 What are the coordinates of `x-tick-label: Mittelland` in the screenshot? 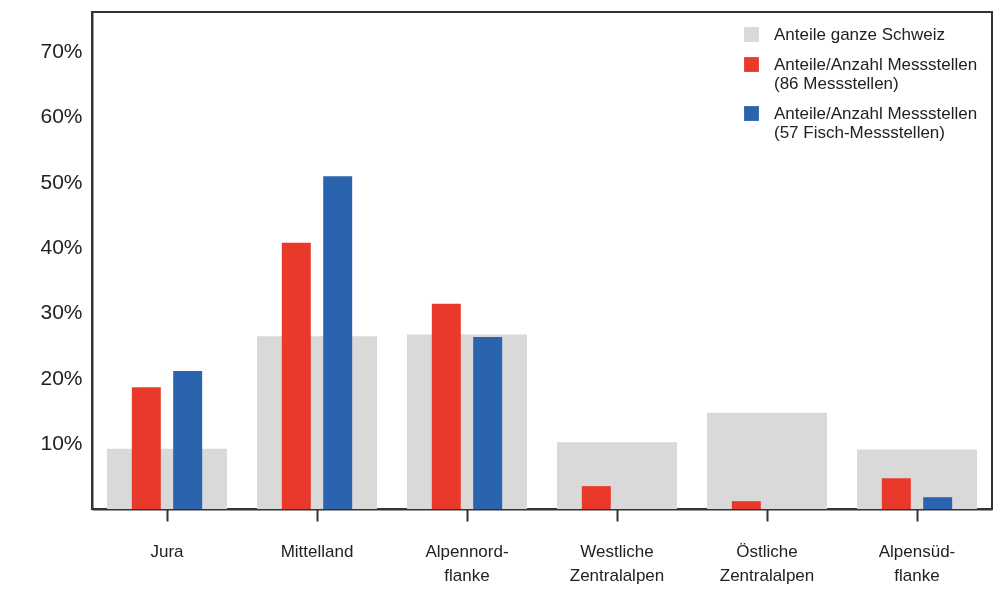 It's located at (317, 551).